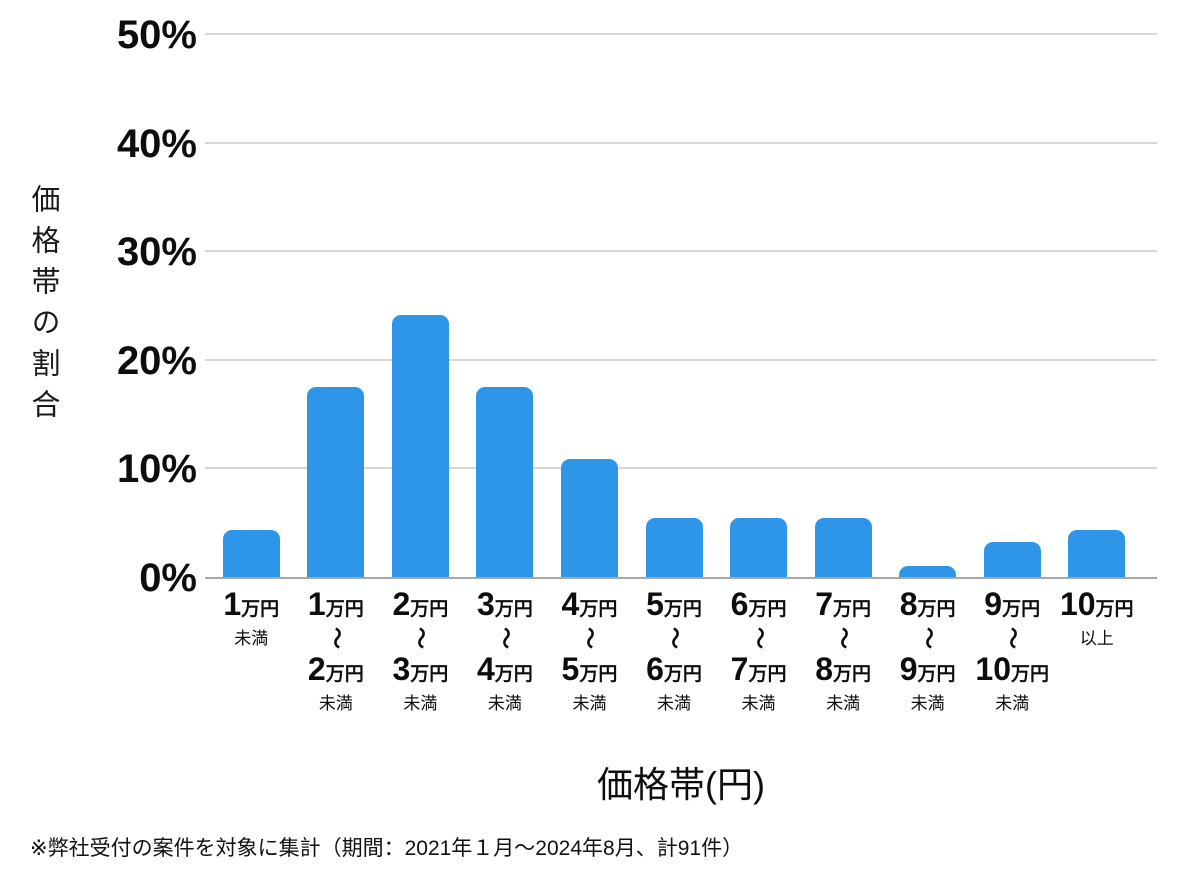 This screenshot has width=1200, height=874. I want to click on y-tick-label: 50%, so click(156, 35).